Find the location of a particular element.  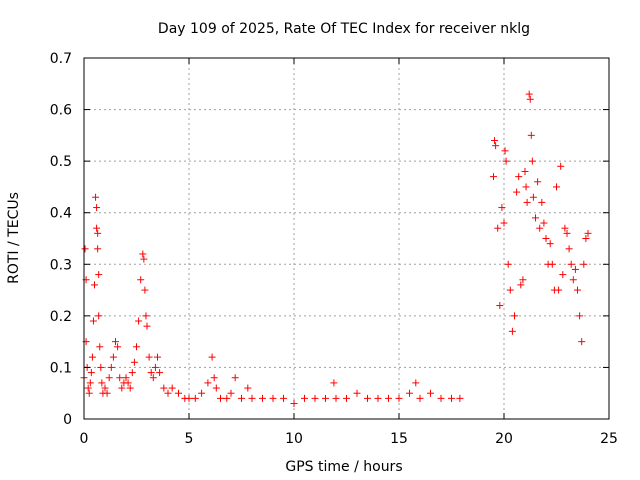

y-tick-label: 0.2 is located at coordinates (61, 317).